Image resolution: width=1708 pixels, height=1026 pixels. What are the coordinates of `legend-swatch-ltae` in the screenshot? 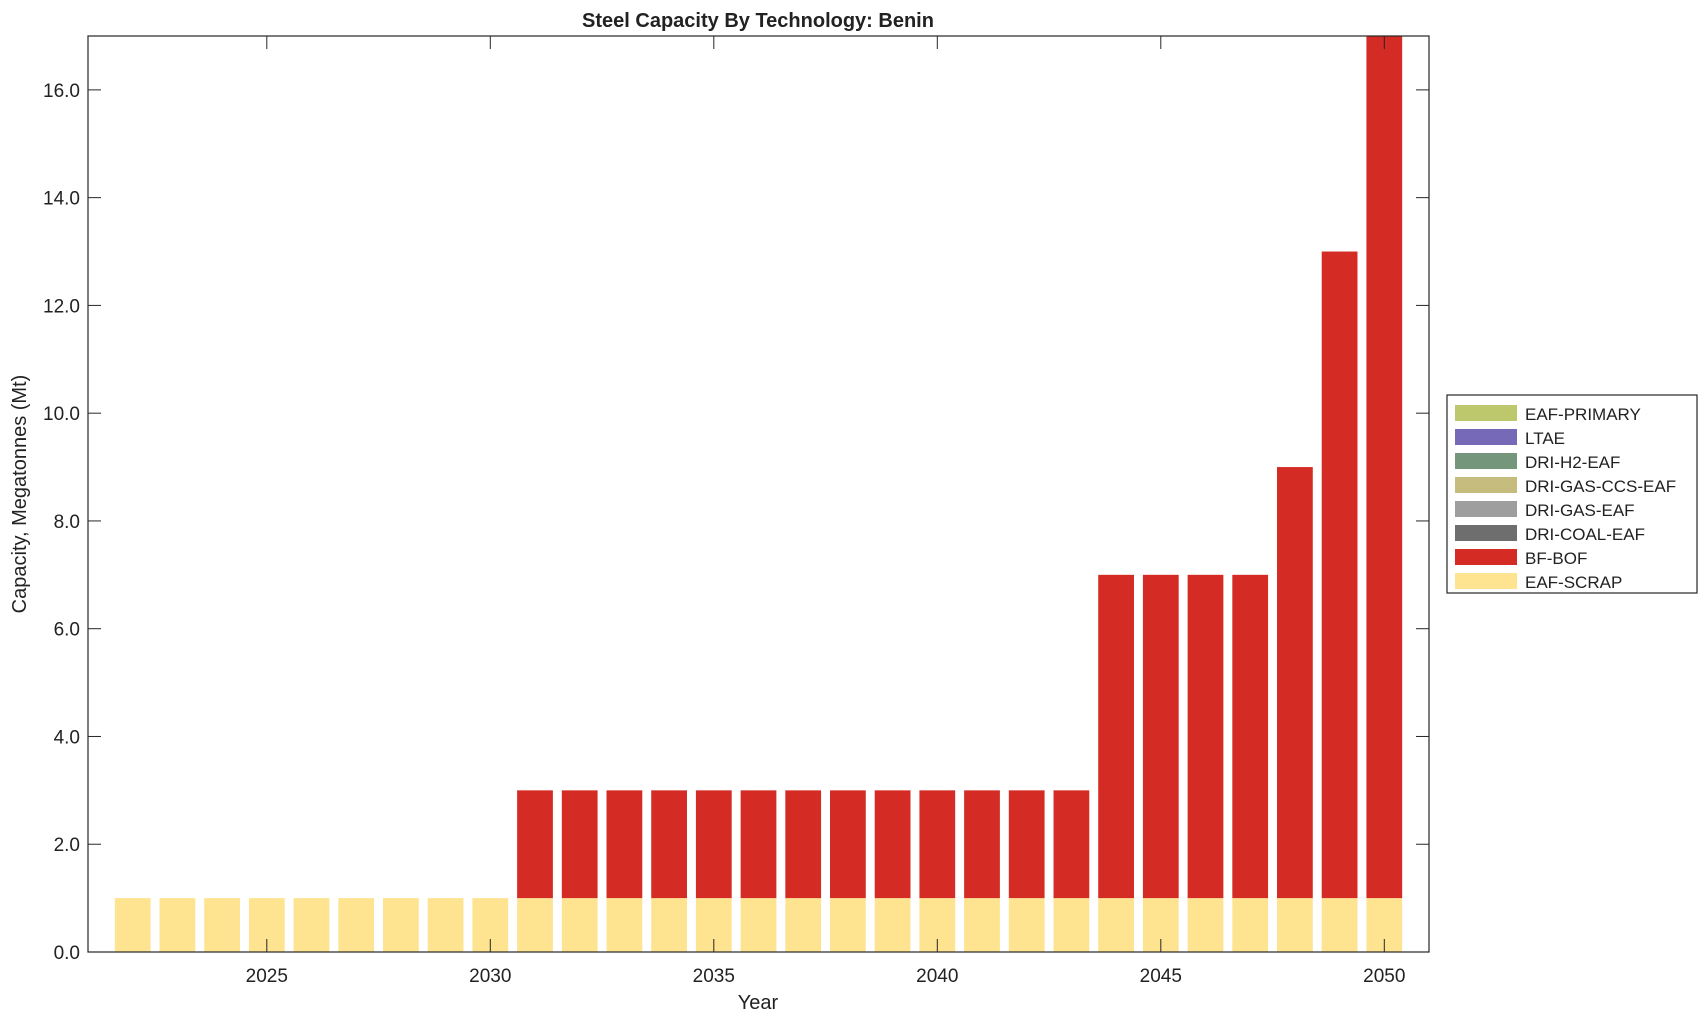 It's located at (1486, 437).